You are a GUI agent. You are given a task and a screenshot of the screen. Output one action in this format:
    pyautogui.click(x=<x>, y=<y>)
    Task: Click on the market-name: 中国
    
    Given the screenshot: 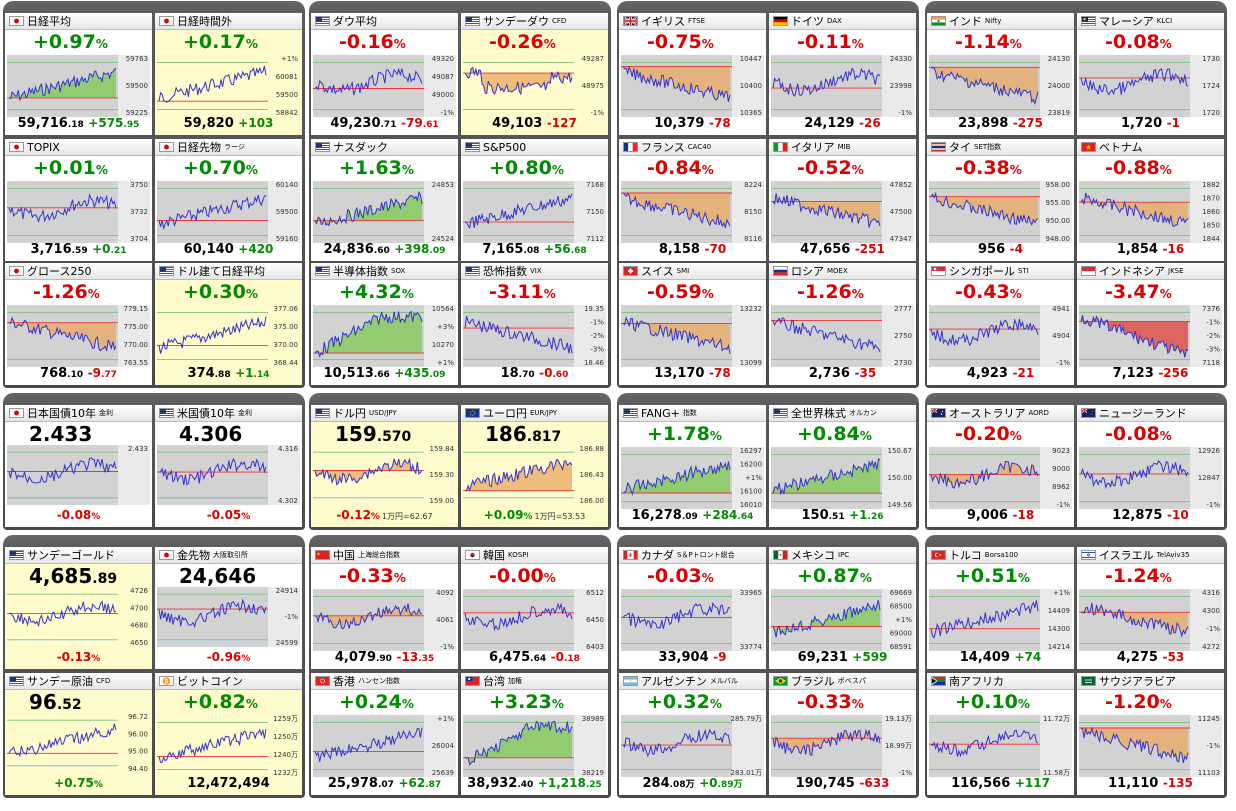 What is the action you would take?
    pyautogui.click(x=344, y=555)
    